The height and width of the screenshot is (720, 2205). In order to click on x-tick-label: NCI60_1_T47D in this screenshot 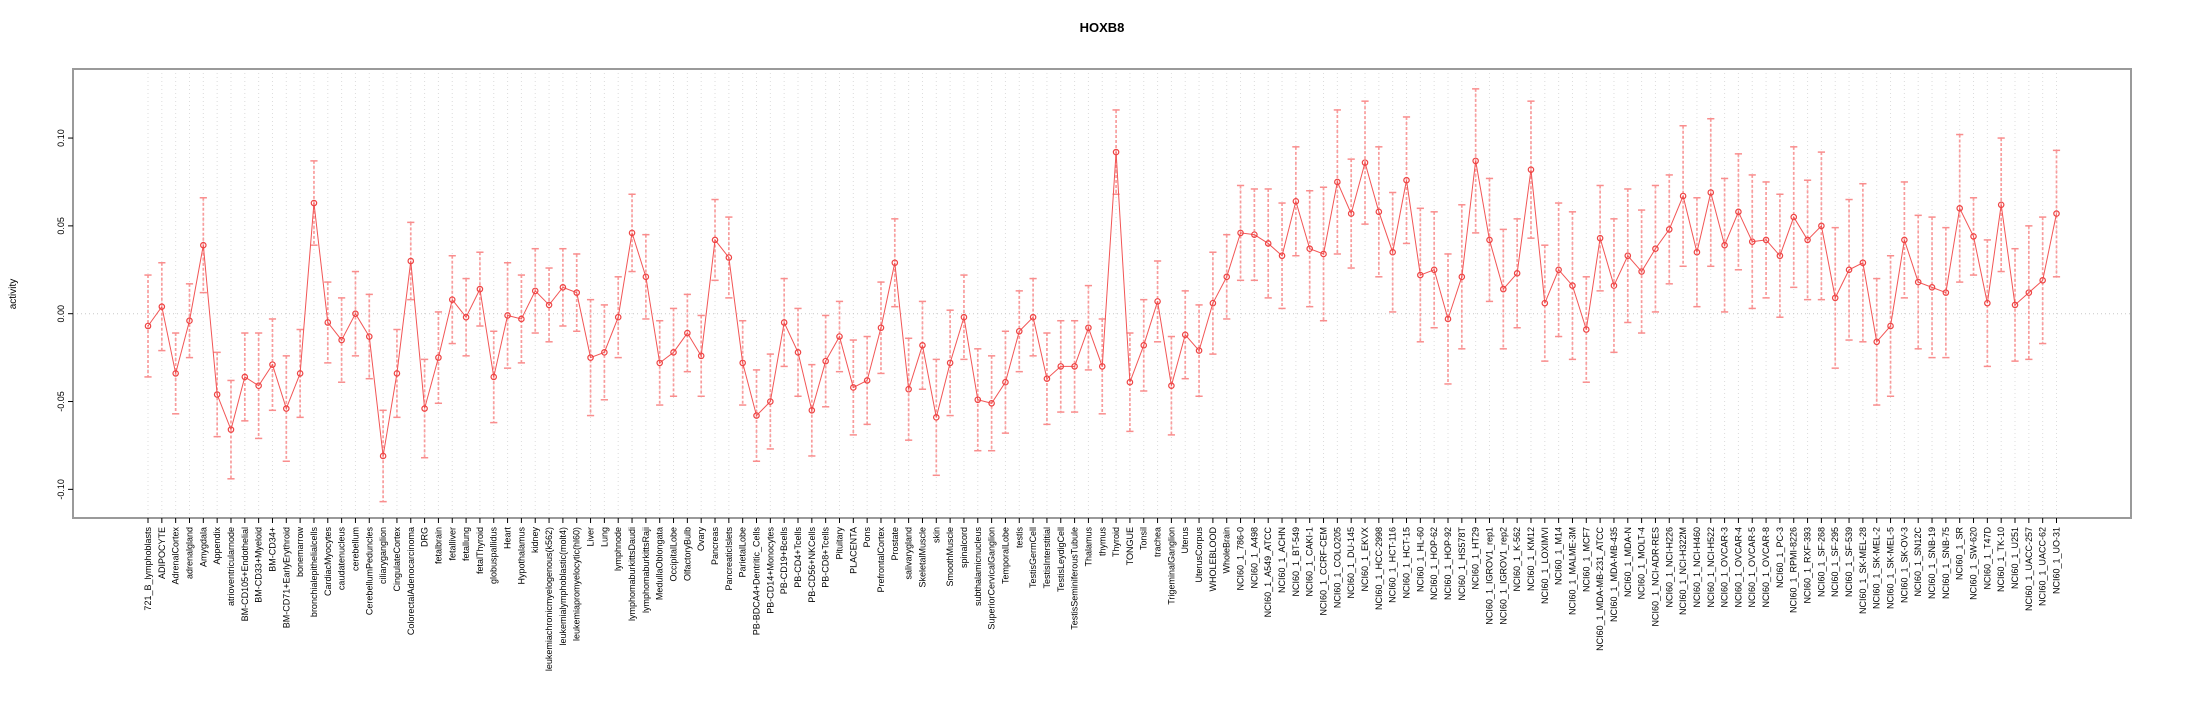, I will do `click(1987, 558)`.